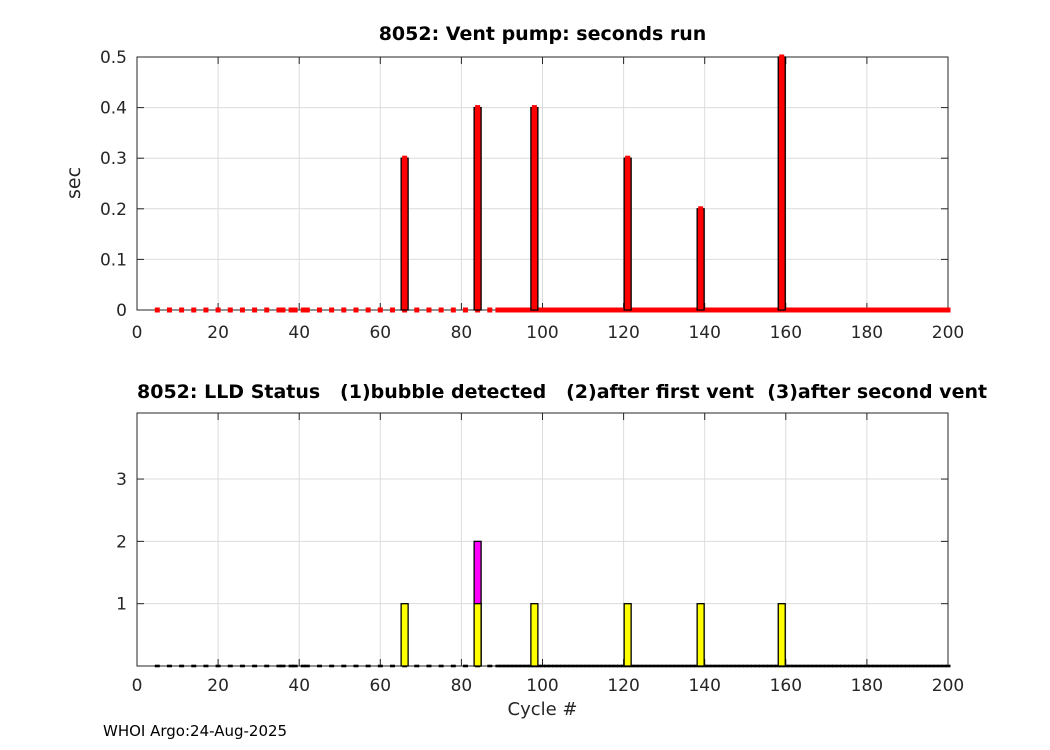  What do you see at coordinates (137, 333) in the screenshot?
I see `x-tick-label: 0` at bounding box center [137, 333].